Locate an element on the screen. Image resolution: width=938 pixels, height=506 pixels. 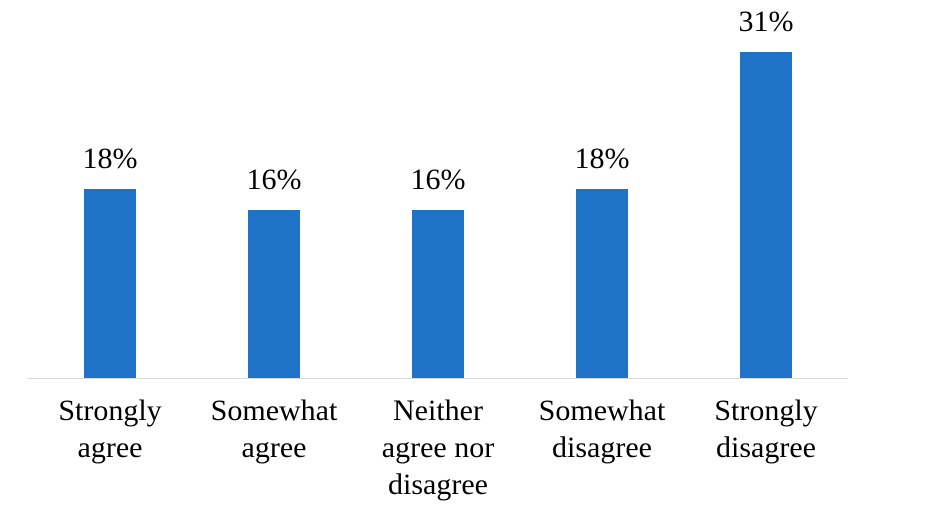
category-label: Neither agree nor disagree is located at coordinates (438, 447).